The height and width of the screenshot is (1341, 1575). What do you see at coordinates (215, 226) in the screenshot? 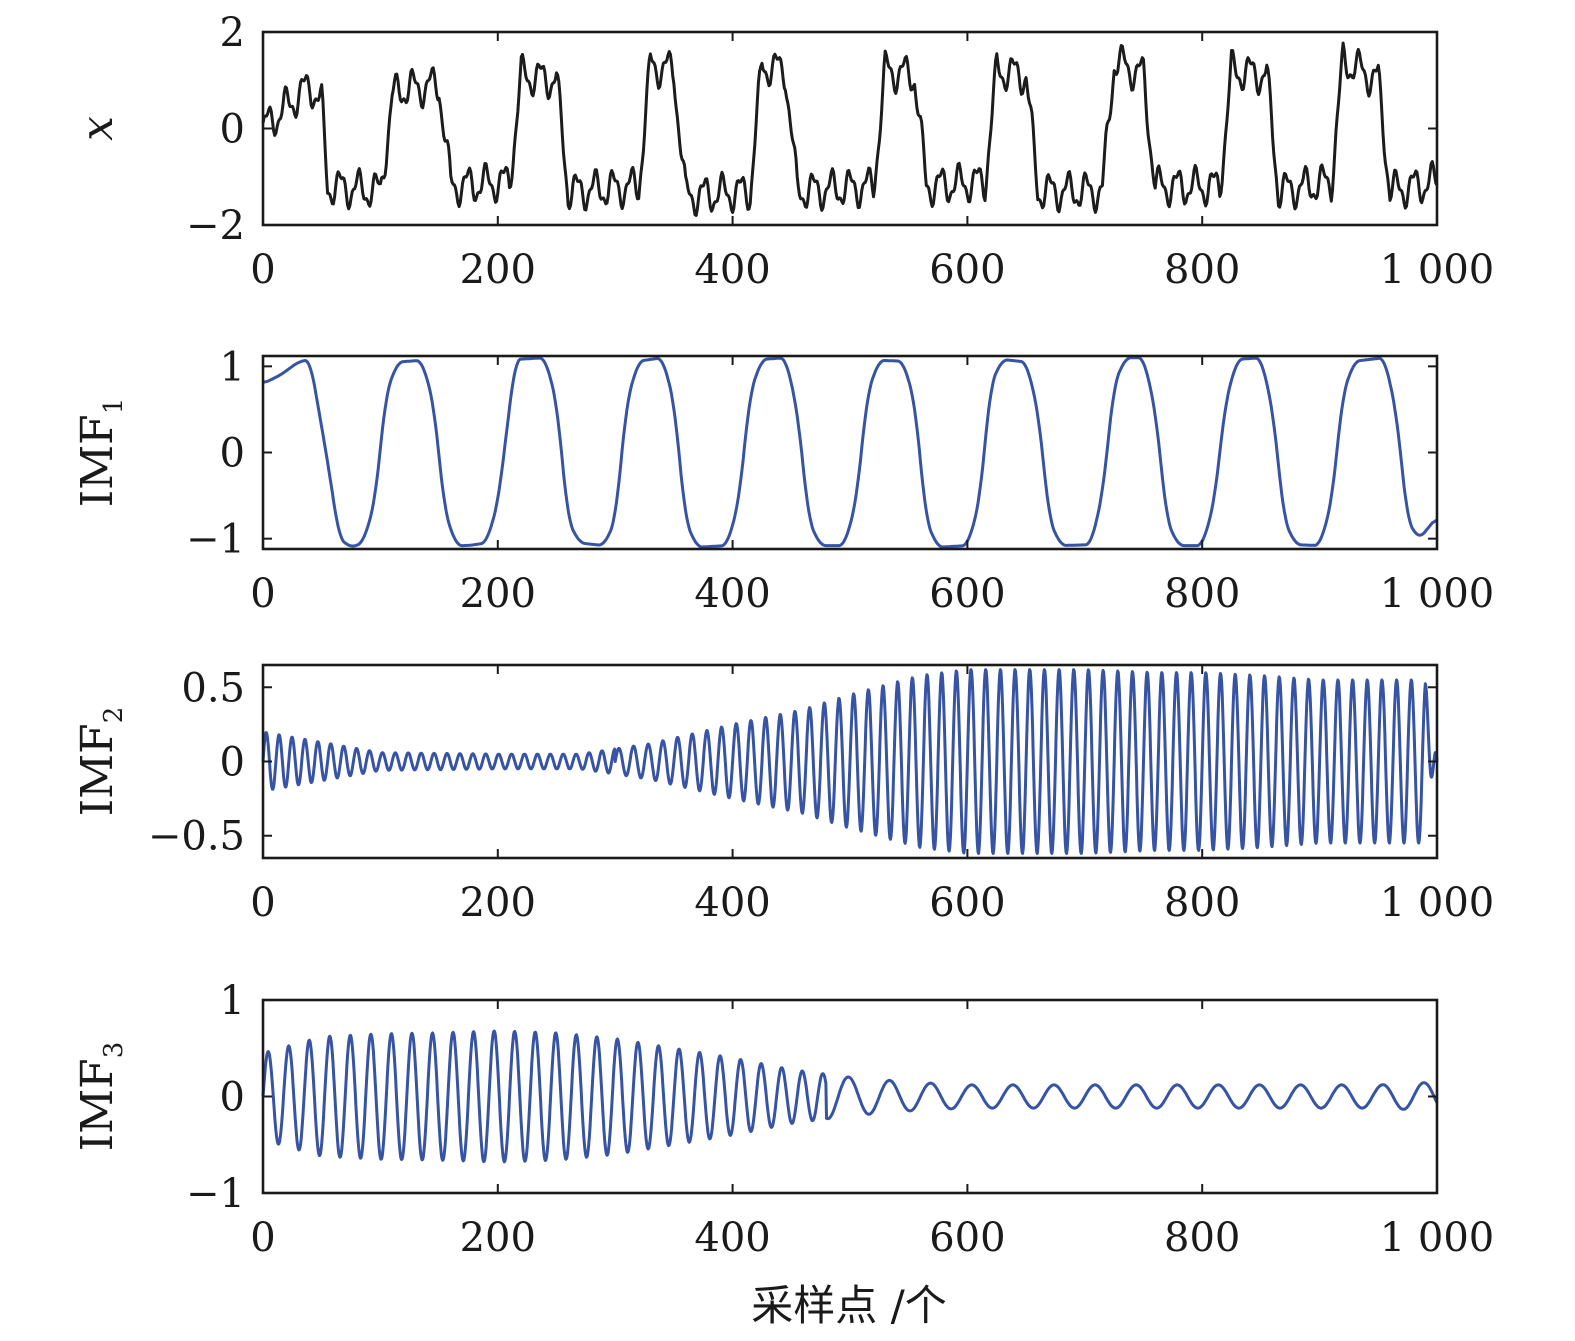
I see `y-tick-label: −2` at bounding box center [215, 226].